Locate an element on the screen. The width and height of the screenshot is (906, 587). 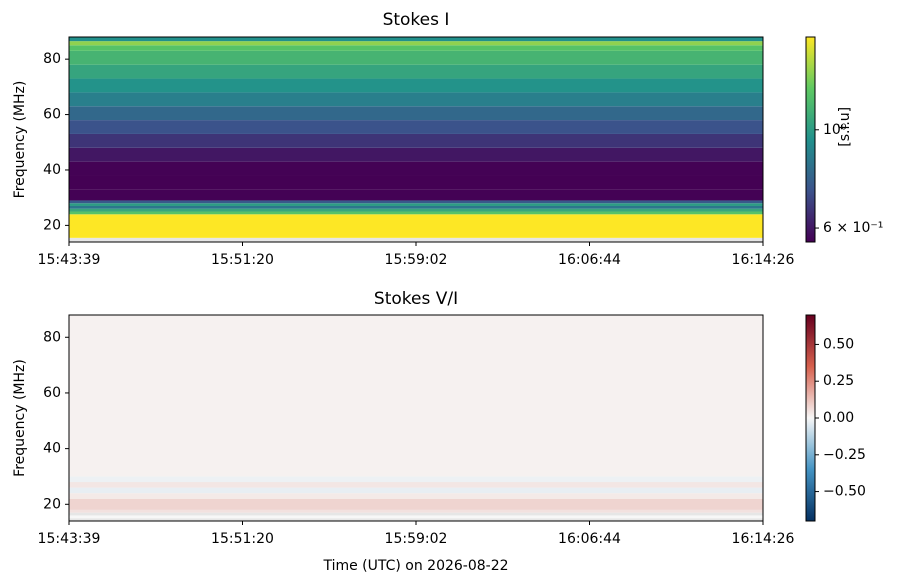
colorbar-tick-label: 6 × 10⁻¹ is located at coordinates (853, 228).